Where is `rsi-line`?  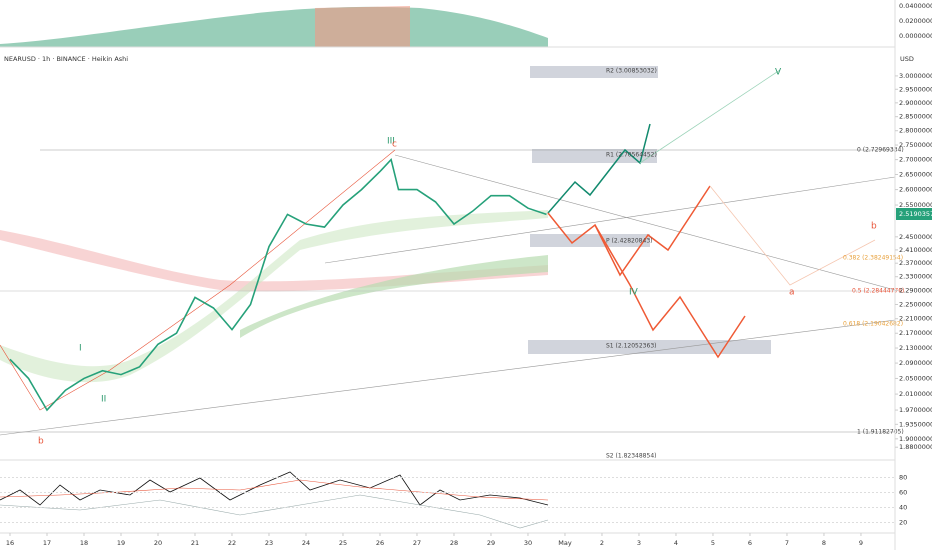
rsi-line is located at coordinates (274, 488).